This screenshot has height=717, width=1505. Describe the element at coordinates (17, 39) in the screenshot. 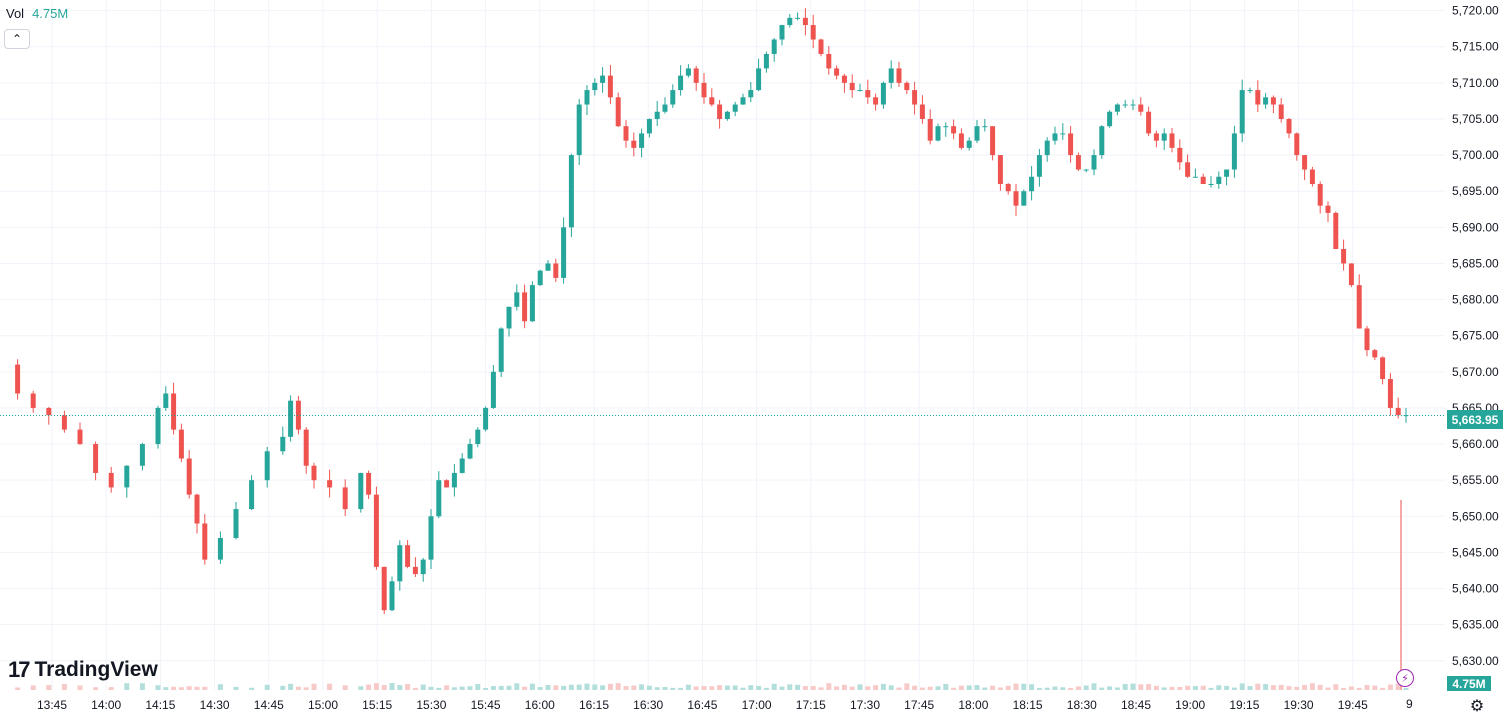

I see `chevron-up-icon: ⌃` at that location.